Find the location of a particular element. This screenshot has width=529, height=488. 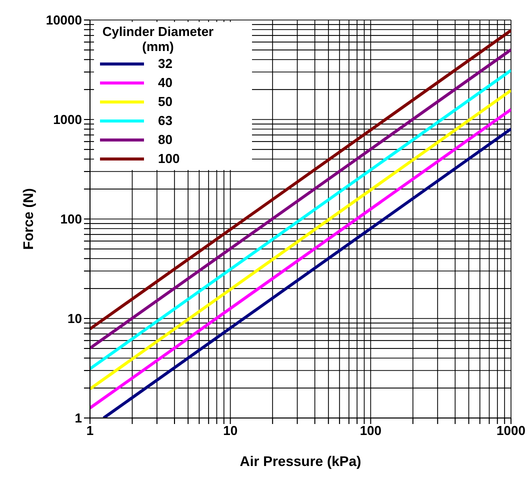

legend-label: 40 is located at coordinates (165, 82).